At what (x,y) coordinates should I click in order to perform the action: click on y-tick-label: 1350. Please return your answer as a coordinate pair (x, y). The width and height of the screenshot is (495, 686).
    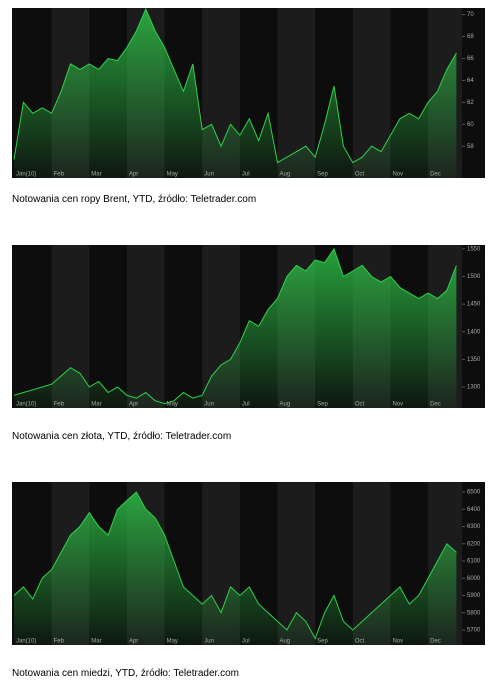
    Looking at the image, I should click on (474, 360).